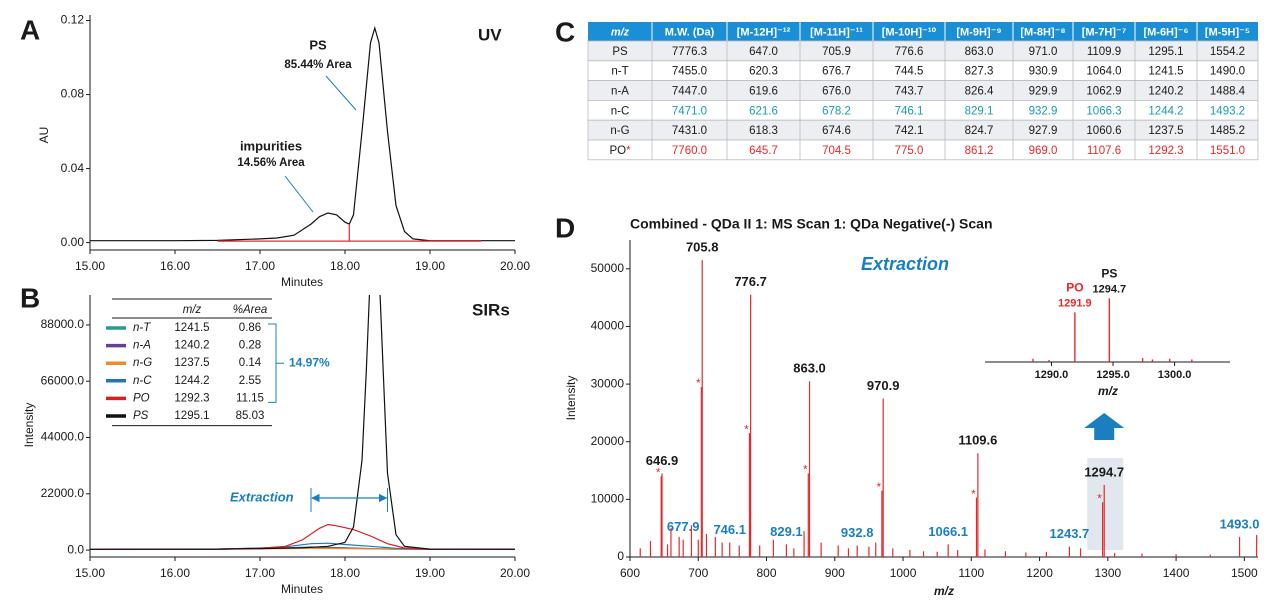 The width and height of the screenshot is (1280, 613). I want to click on table-cell-text: 678.2, so click(836, 111).